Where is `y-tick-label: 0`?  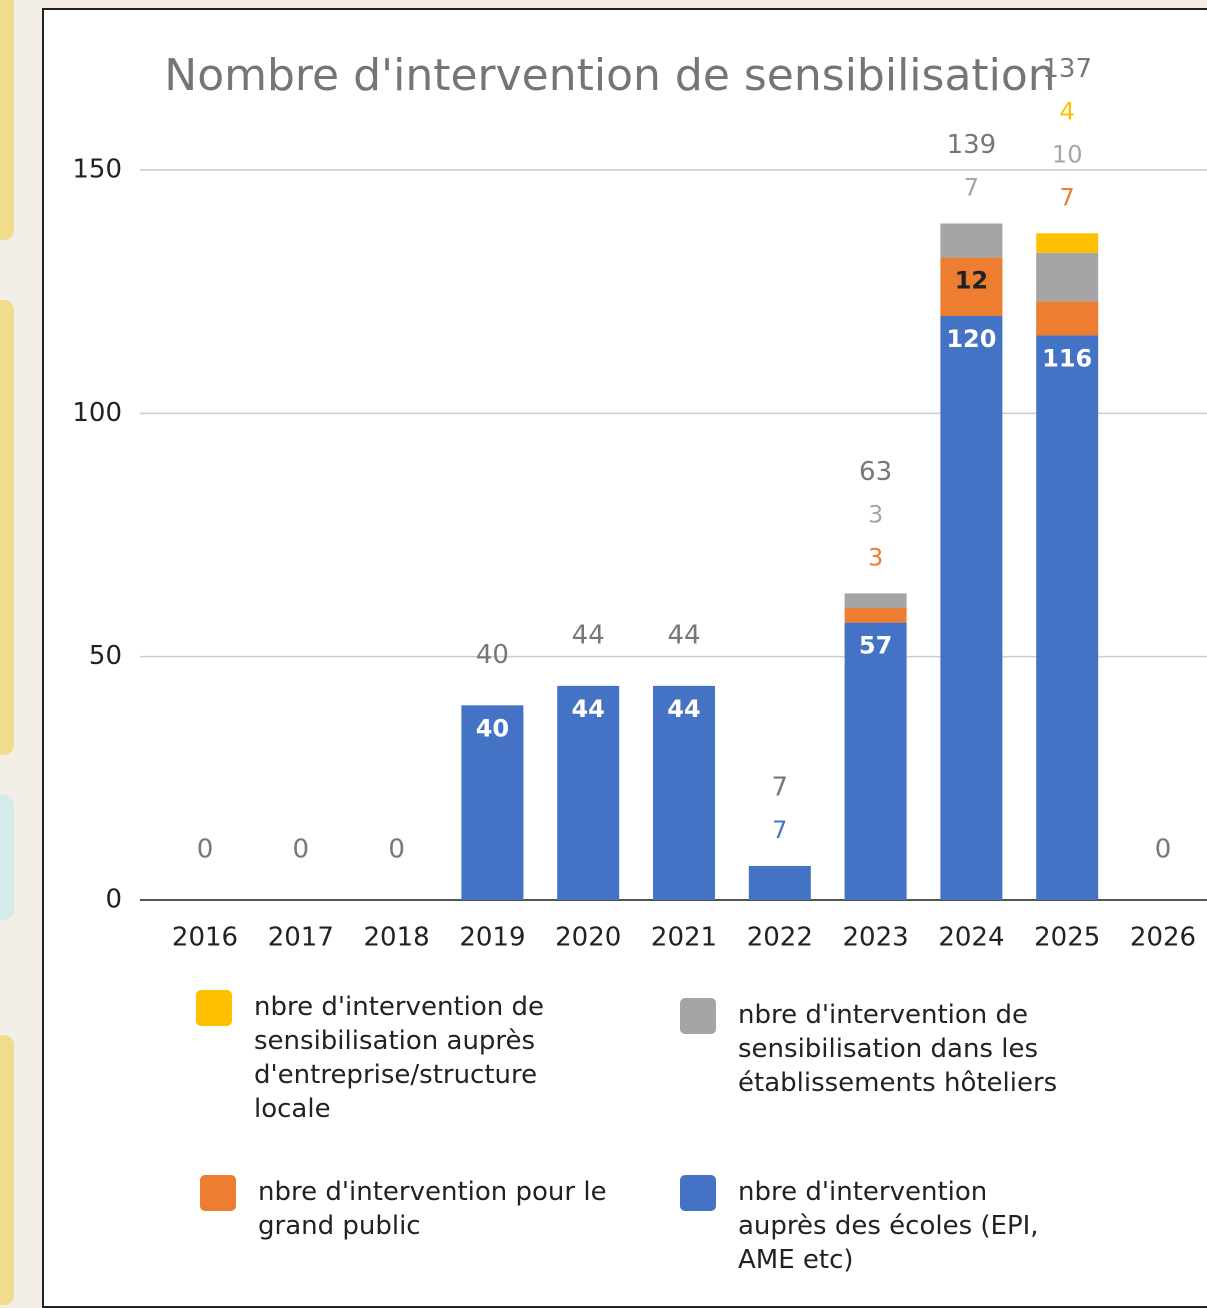
y-tick-label: 0 is located at coordinates (113, 900).